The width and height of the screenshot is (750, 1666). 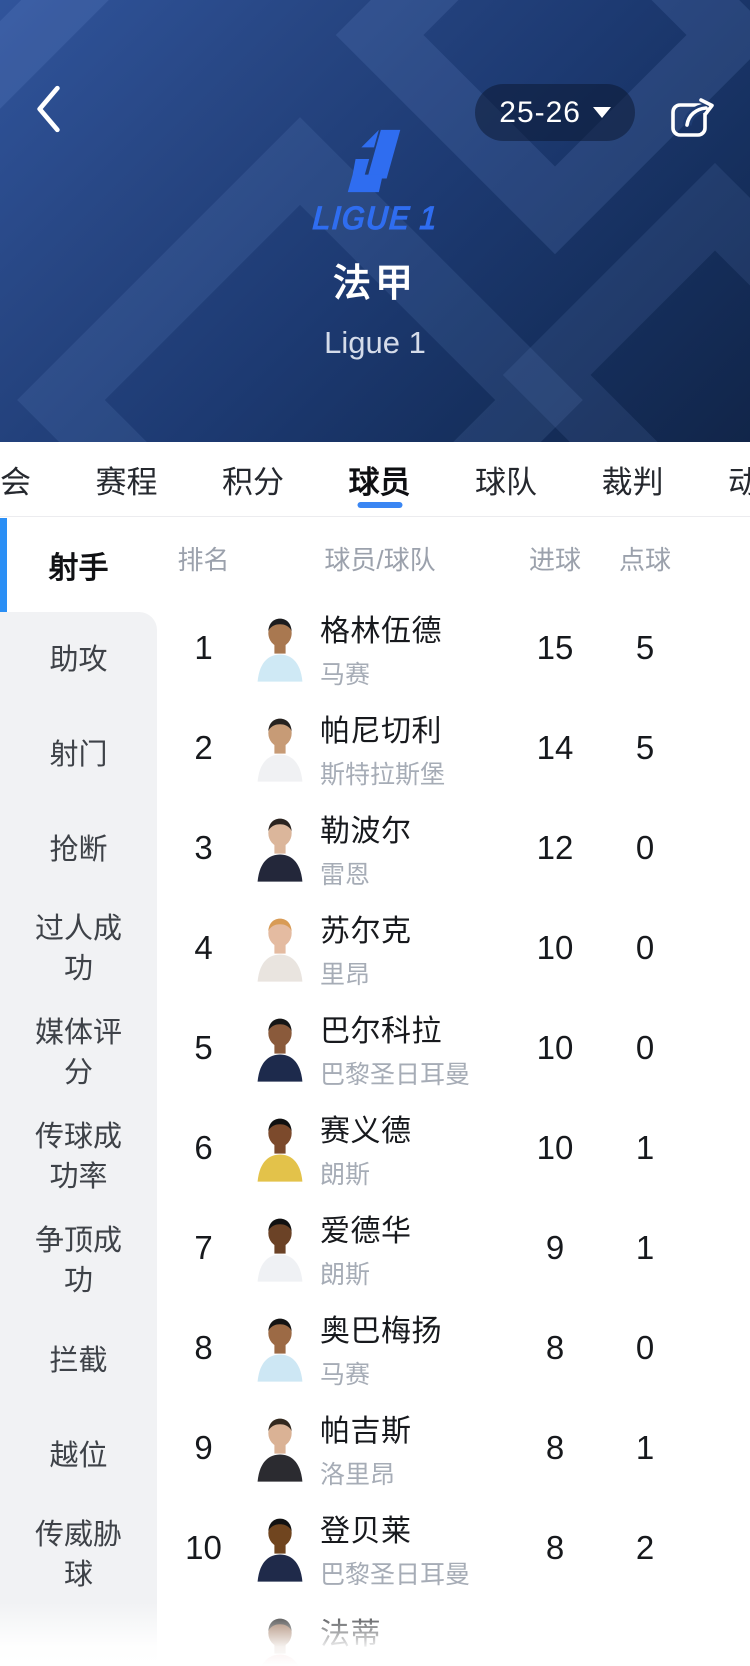 What do you see at coordinates (415, 1548) in the screenshot?
I see `player-info: 登贝莱 巴黎圣日耳曼` at bounding box center [415, 1548].